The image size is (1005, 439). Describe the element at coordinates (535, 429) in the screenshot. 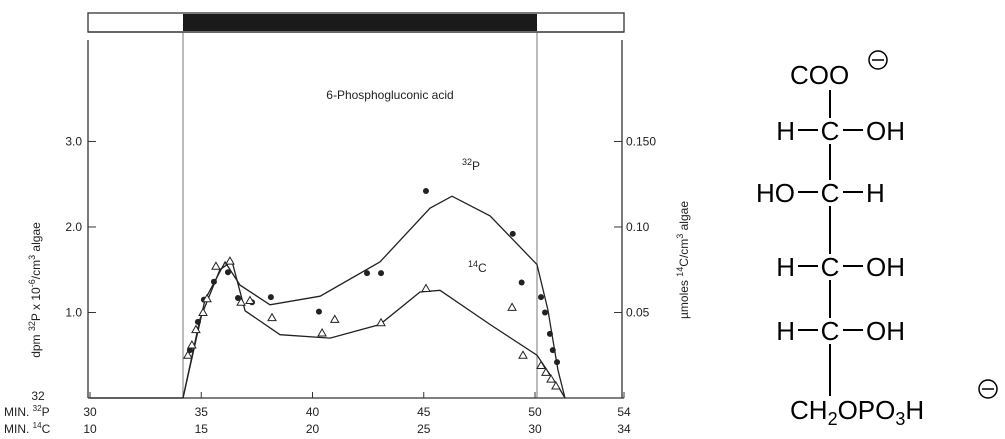

I see `x2-tick-label: 30` at that location.